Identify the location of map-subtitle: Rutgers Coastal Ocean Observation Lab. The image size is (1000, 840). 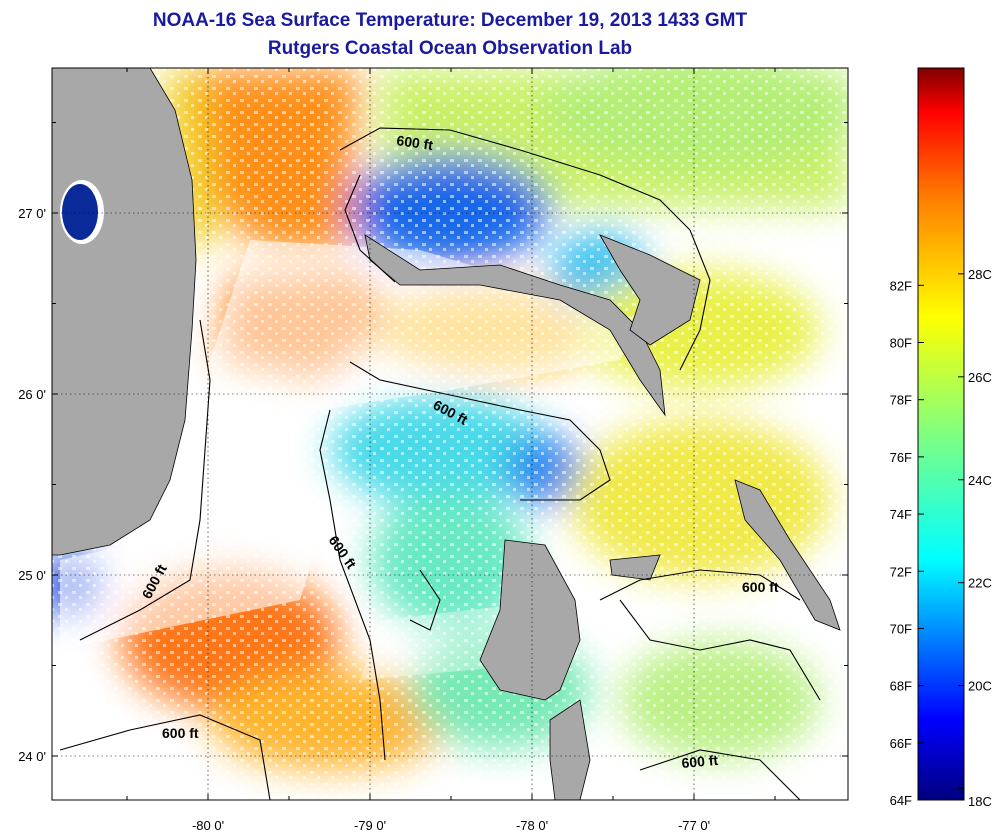
(450, 48).